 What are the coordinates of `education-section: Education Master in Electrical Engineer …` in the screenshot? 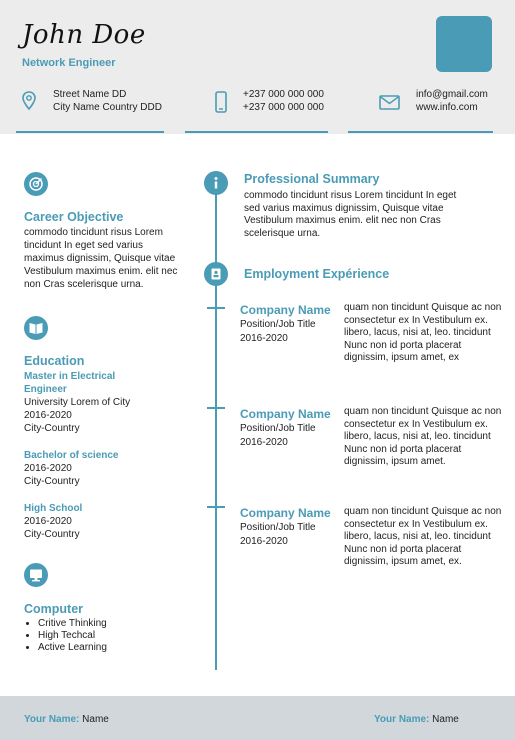 It's located at (104, 448).